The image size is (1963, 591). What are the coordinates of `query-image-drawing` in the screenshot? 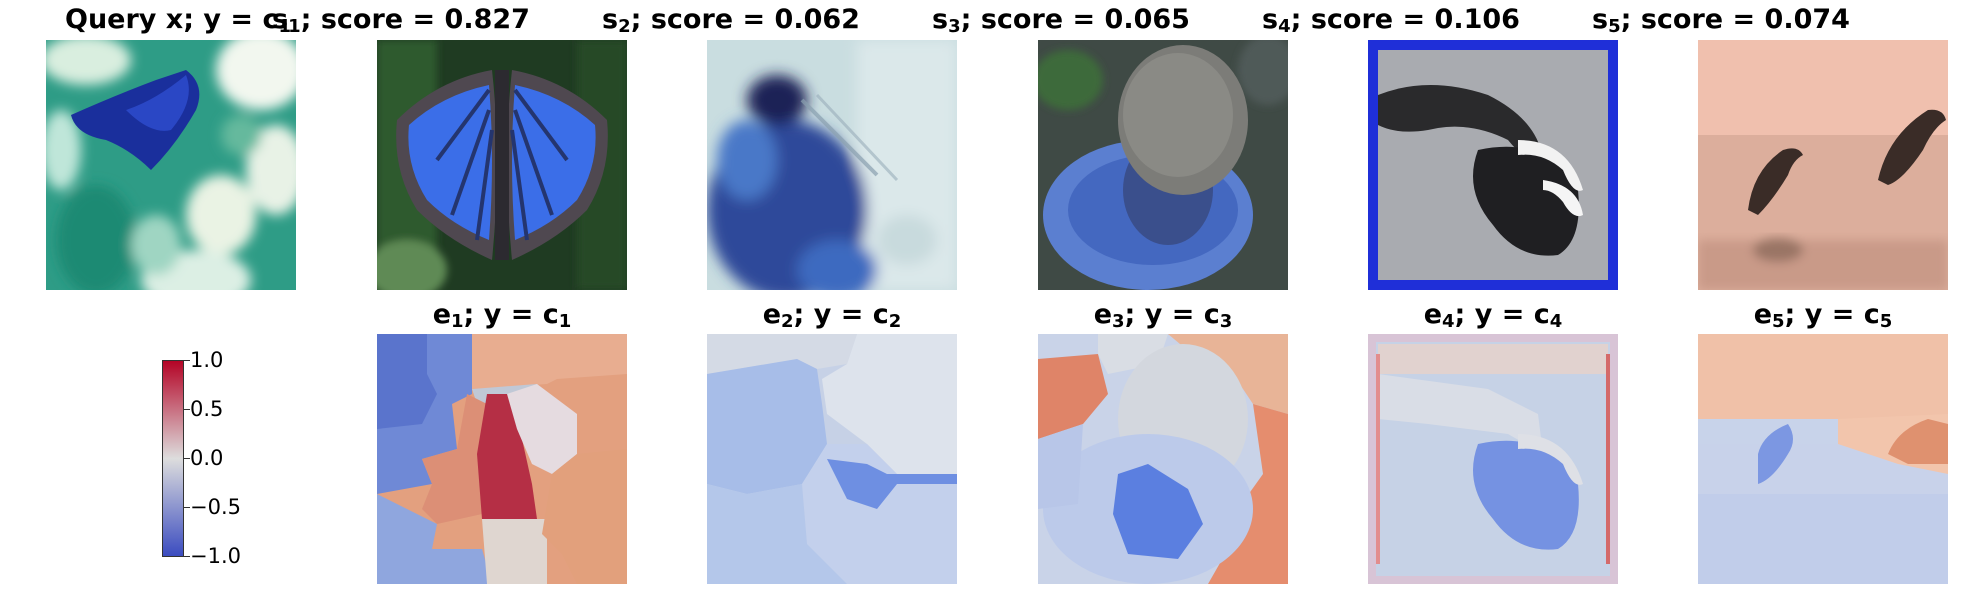 It's located at (171, 165).